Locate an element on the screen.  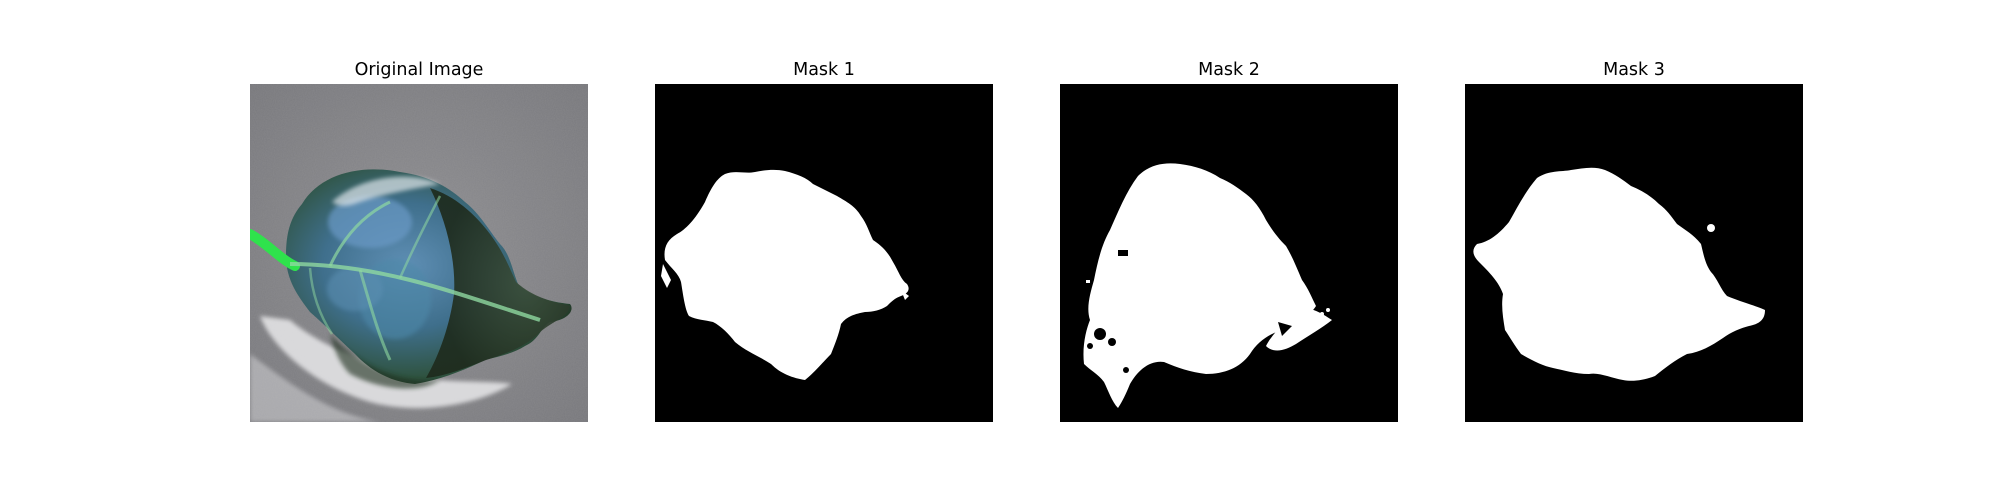
mask-1-image is located at coordinates (824, 253).